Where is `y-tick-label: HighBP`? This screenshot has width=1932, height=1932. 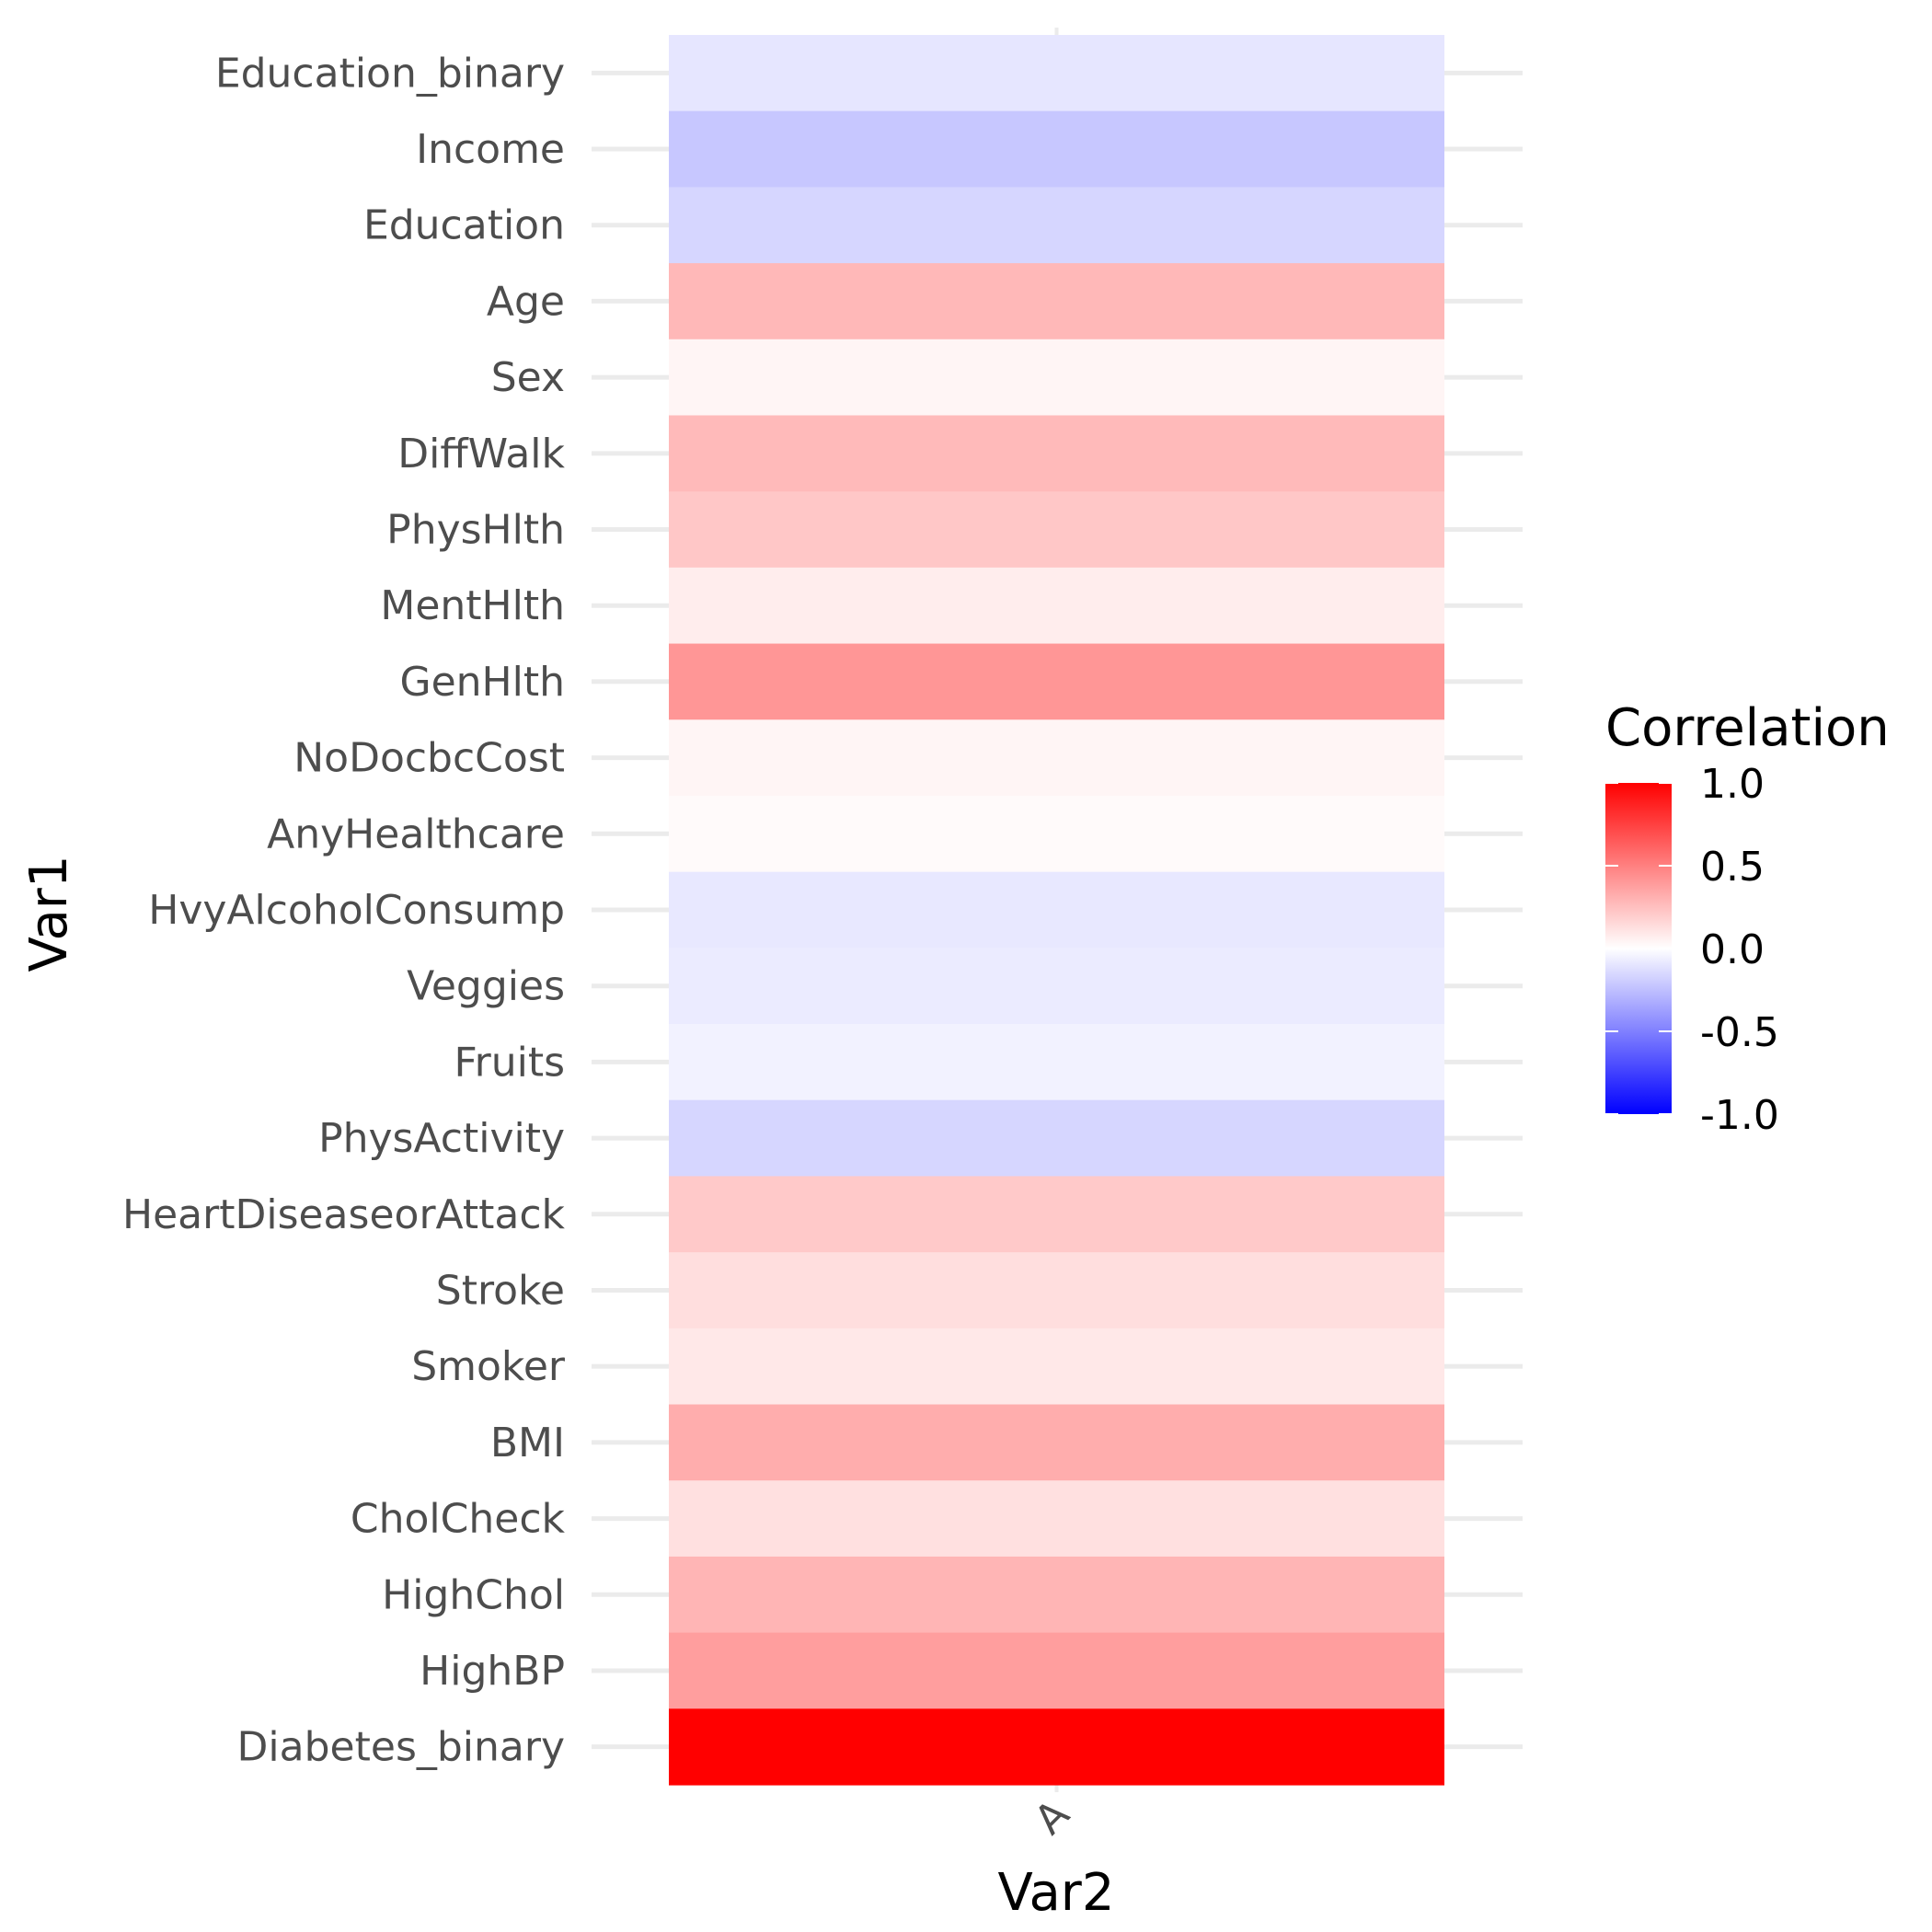 y-tick-label: HighBP is located at coordinates (493, 1671).